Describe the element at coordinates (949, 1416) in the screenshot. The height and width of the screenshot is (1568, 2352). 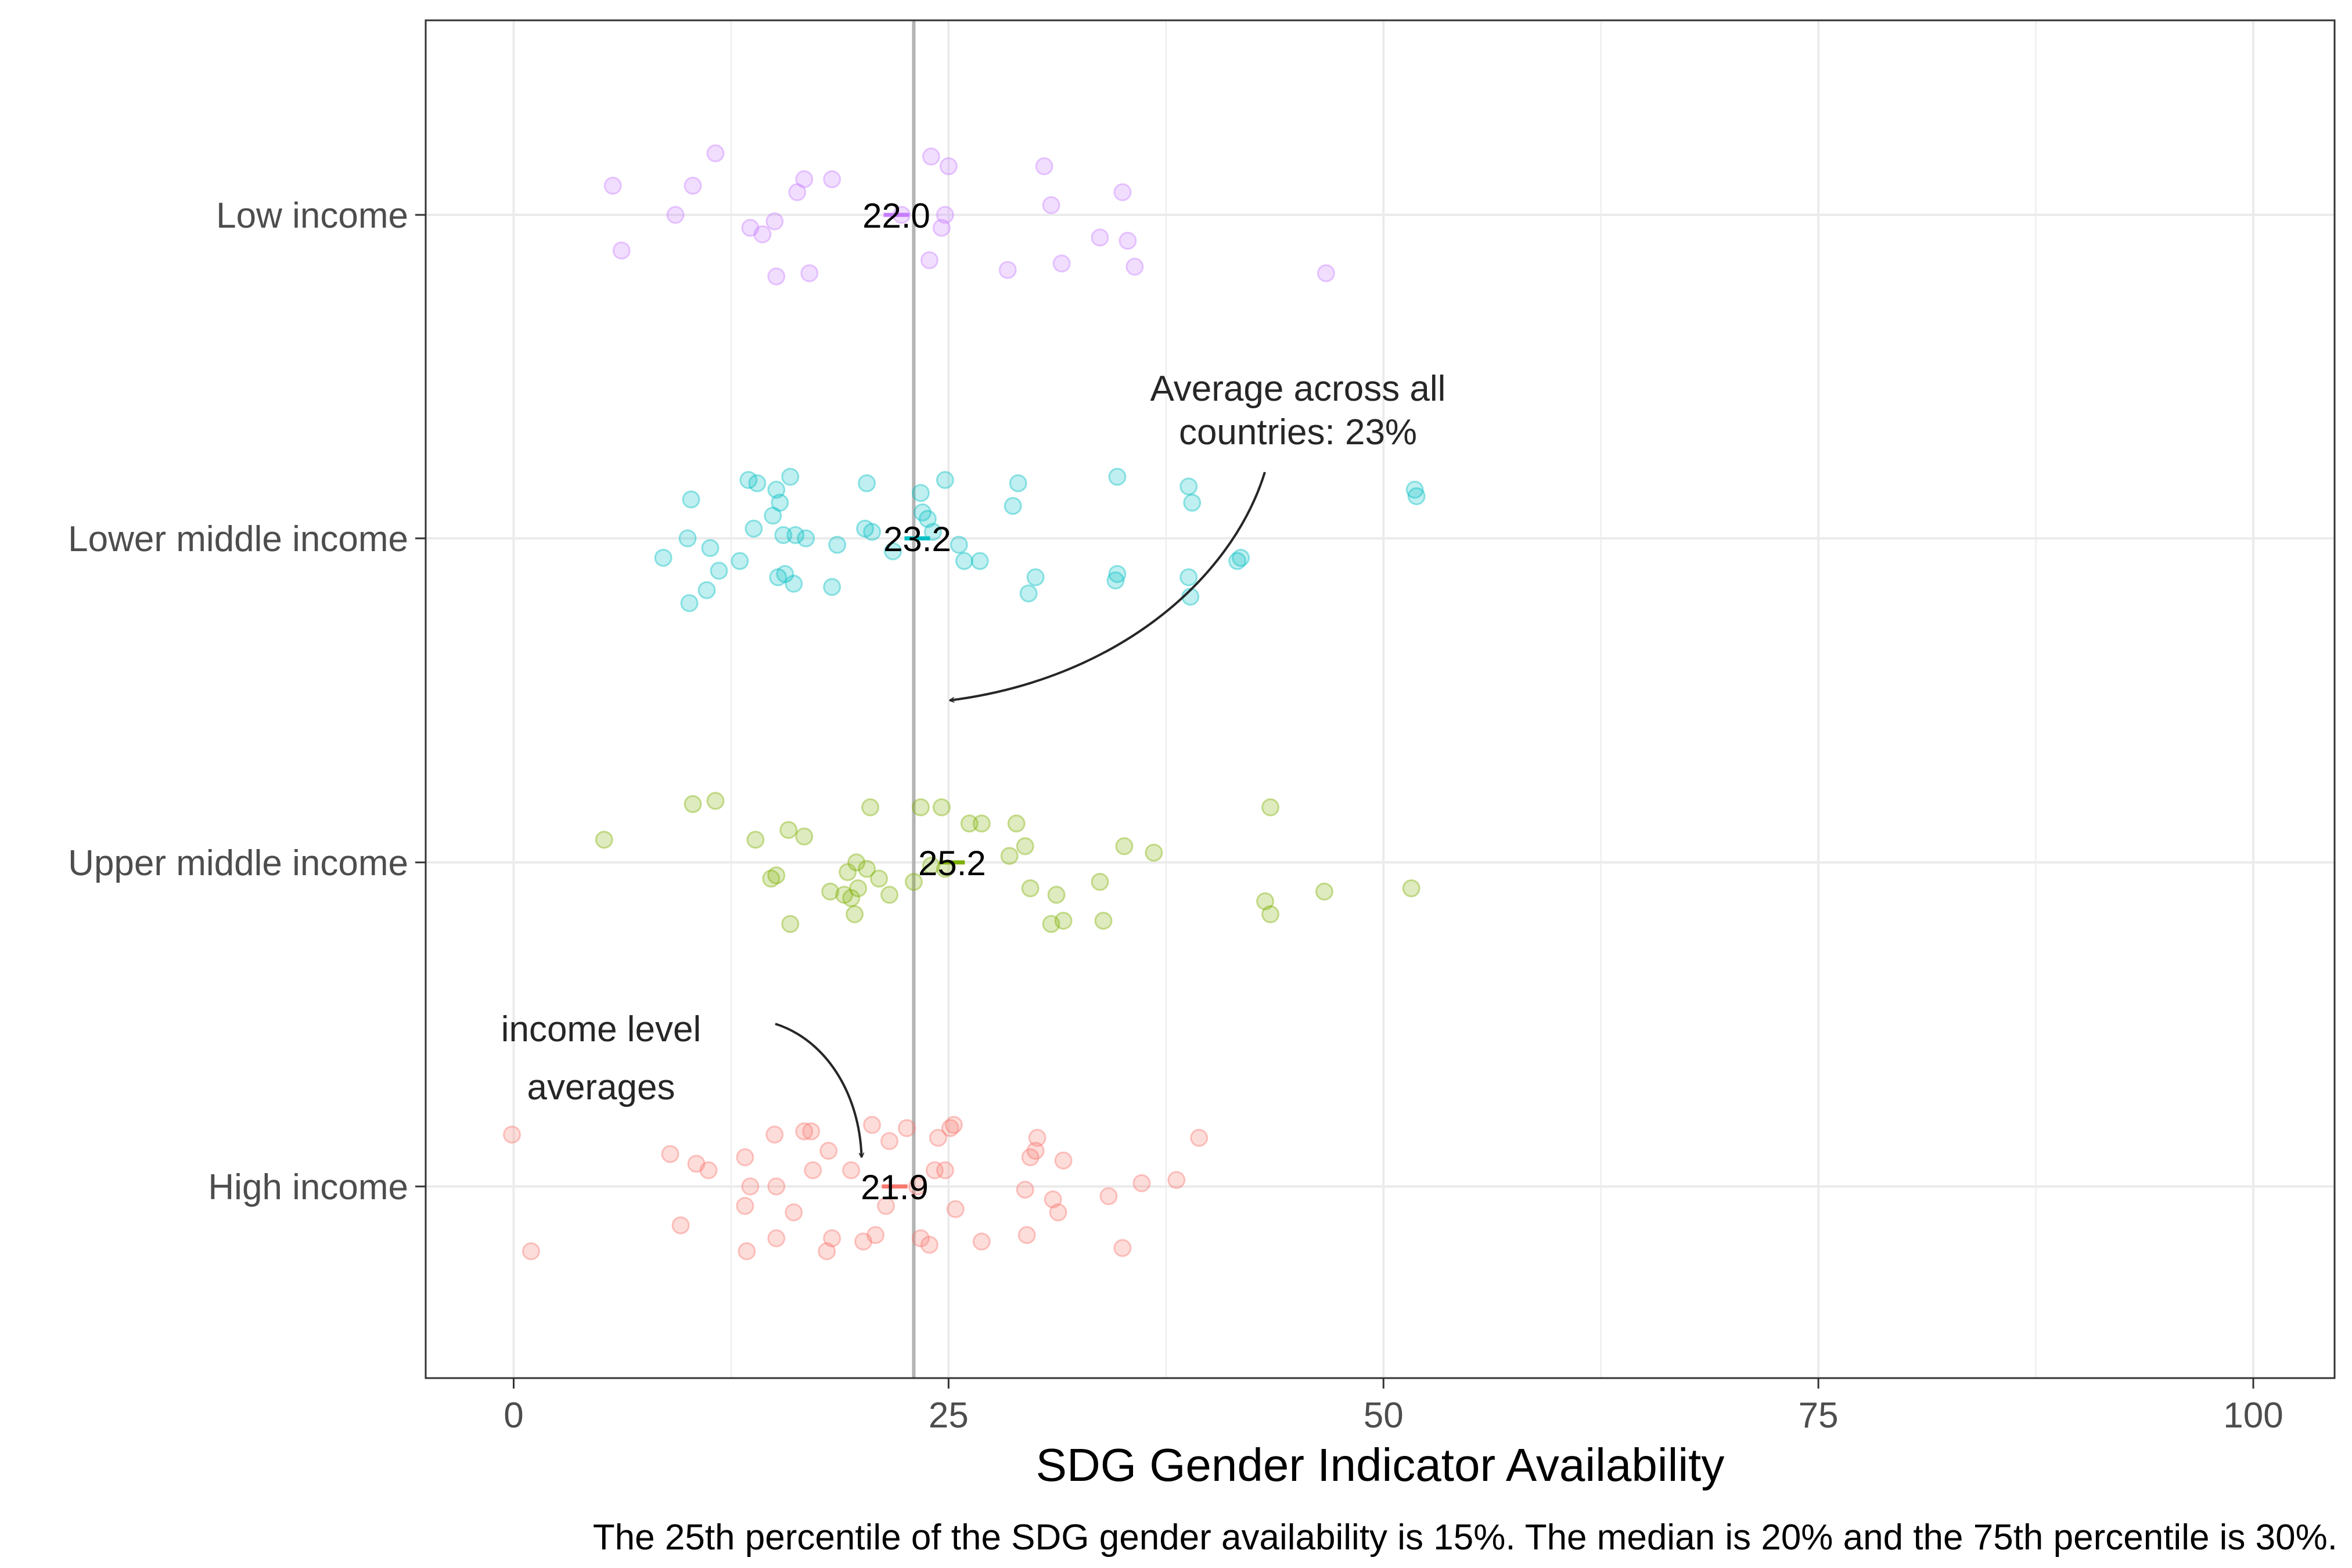
I see `x-tick-label: 25` at that location.